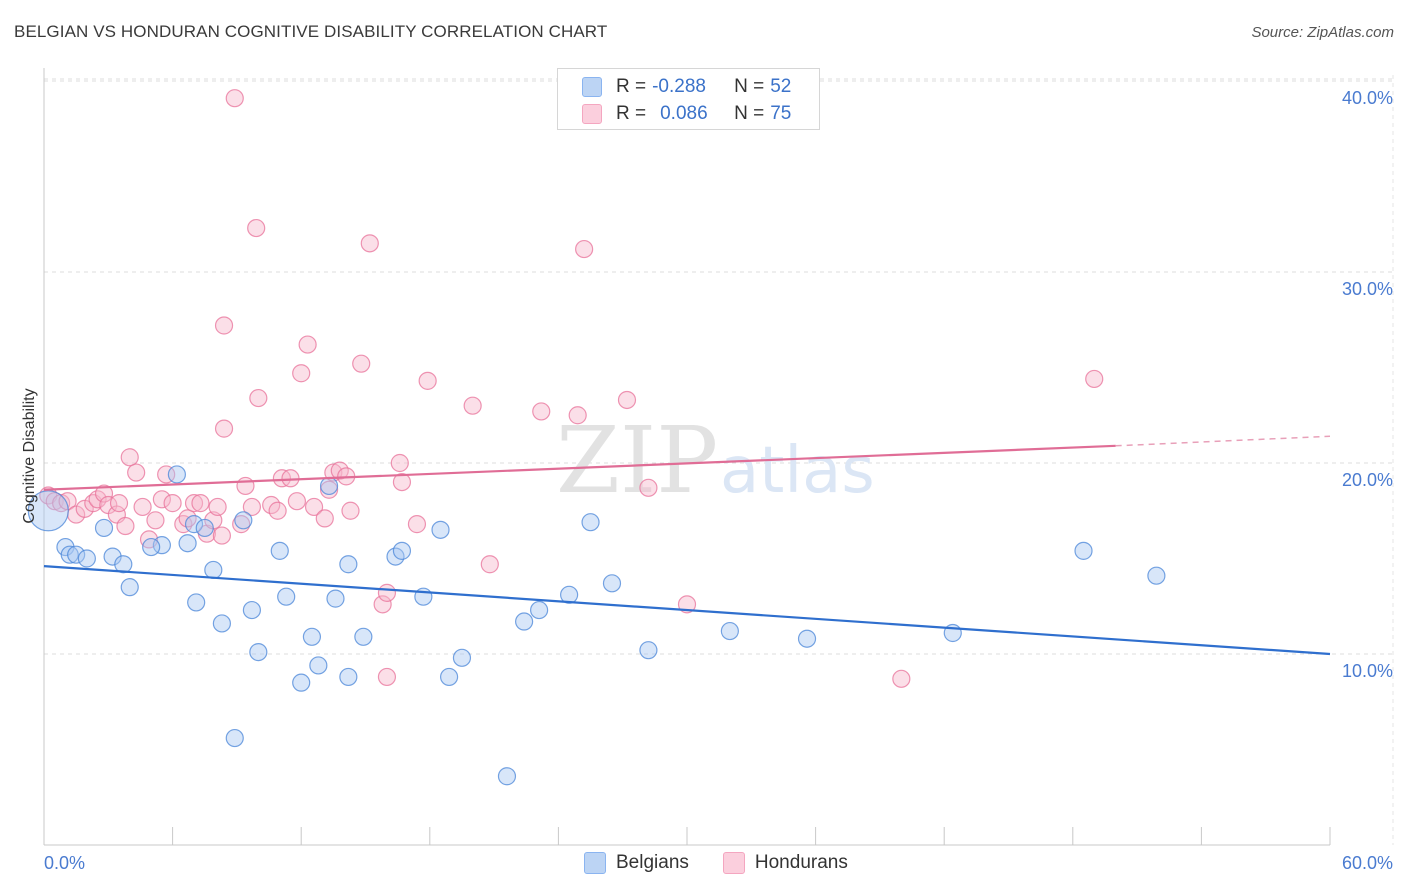 The height and width of the screenshot is (892, 1406). I want to click on legend-row-hondurans: R = 0.086 N = 75, so click(686, 114).